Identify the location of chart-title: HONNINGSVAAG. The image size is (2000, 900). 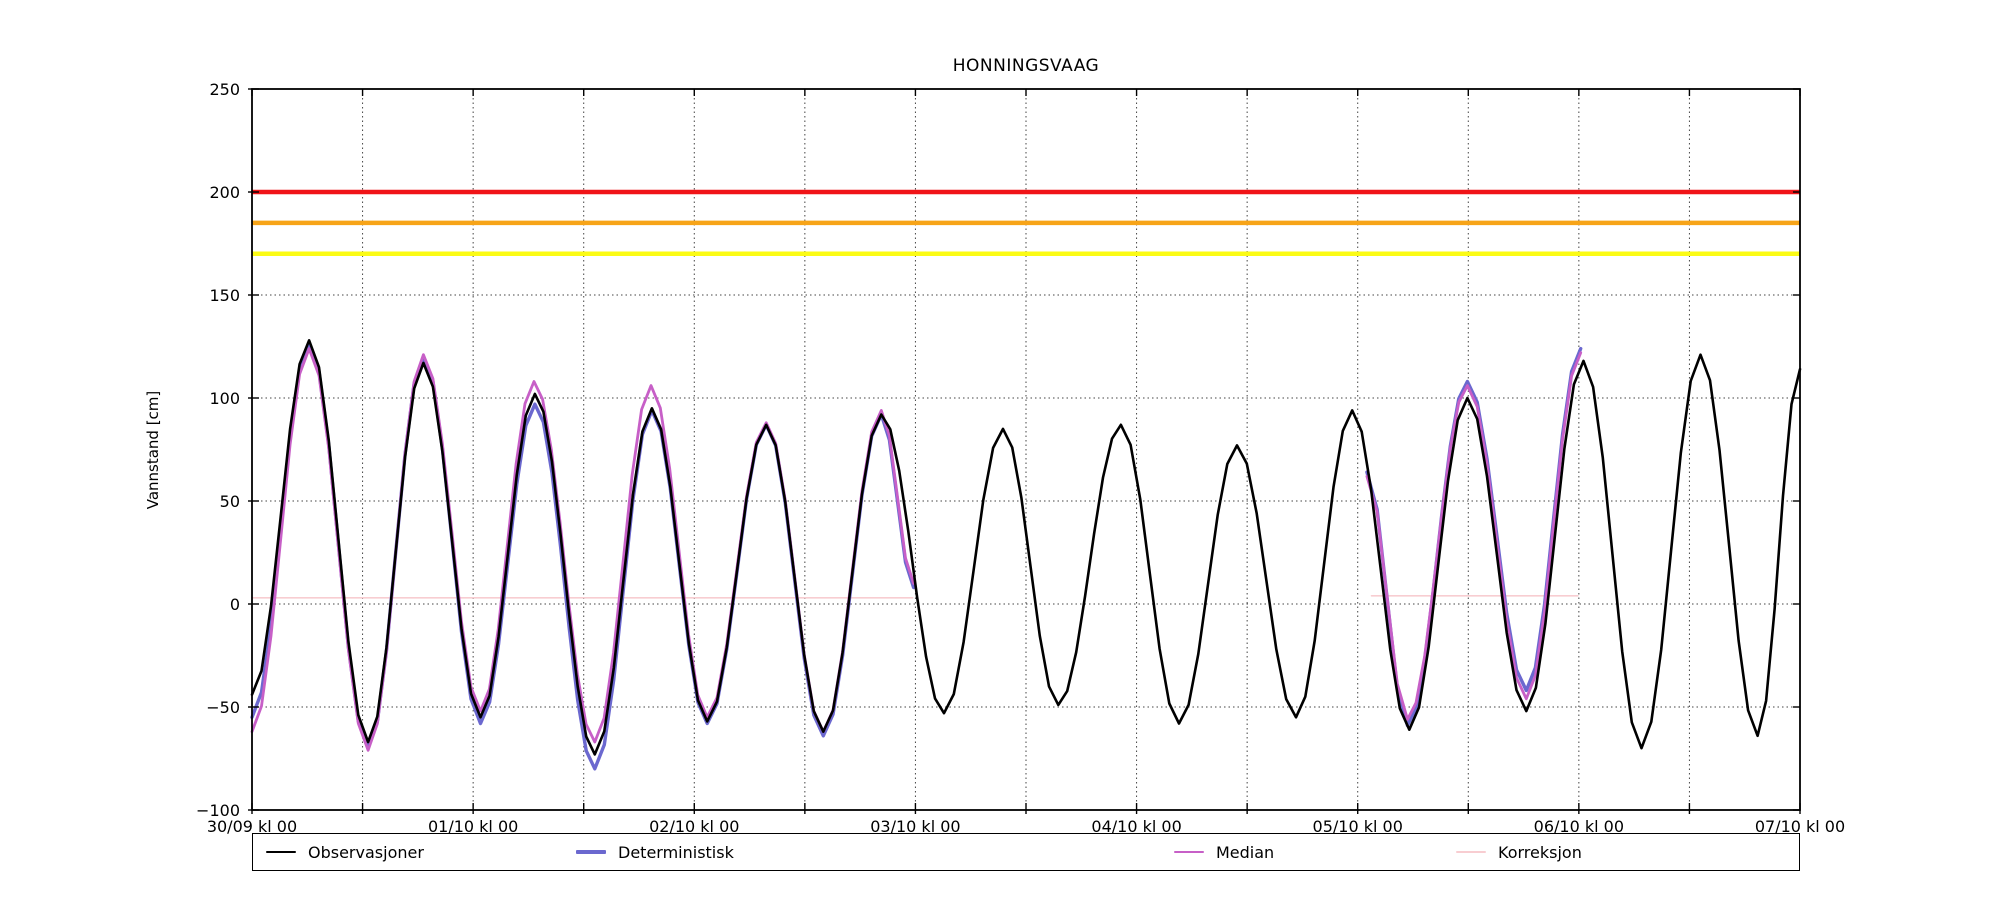
(1026, 66).